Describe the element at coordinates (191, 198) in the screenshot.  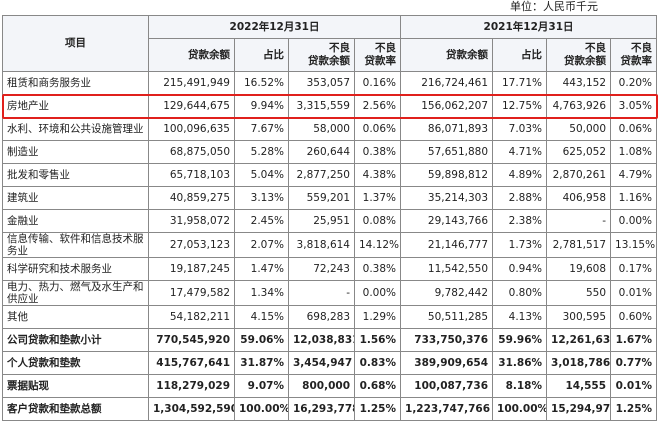
I see `cell: 40,859,275` at that location.